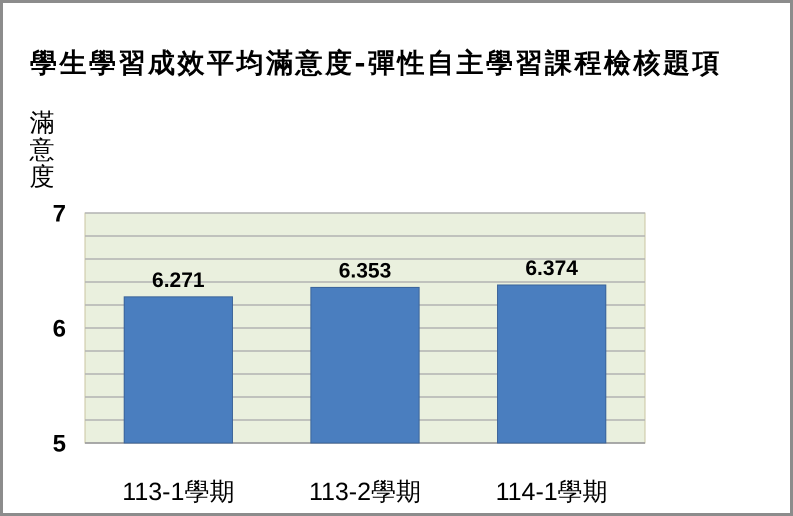 This screenshot has height=516, width=793. I want to click on y-axis-title: 滿意度, so click(41, 150).